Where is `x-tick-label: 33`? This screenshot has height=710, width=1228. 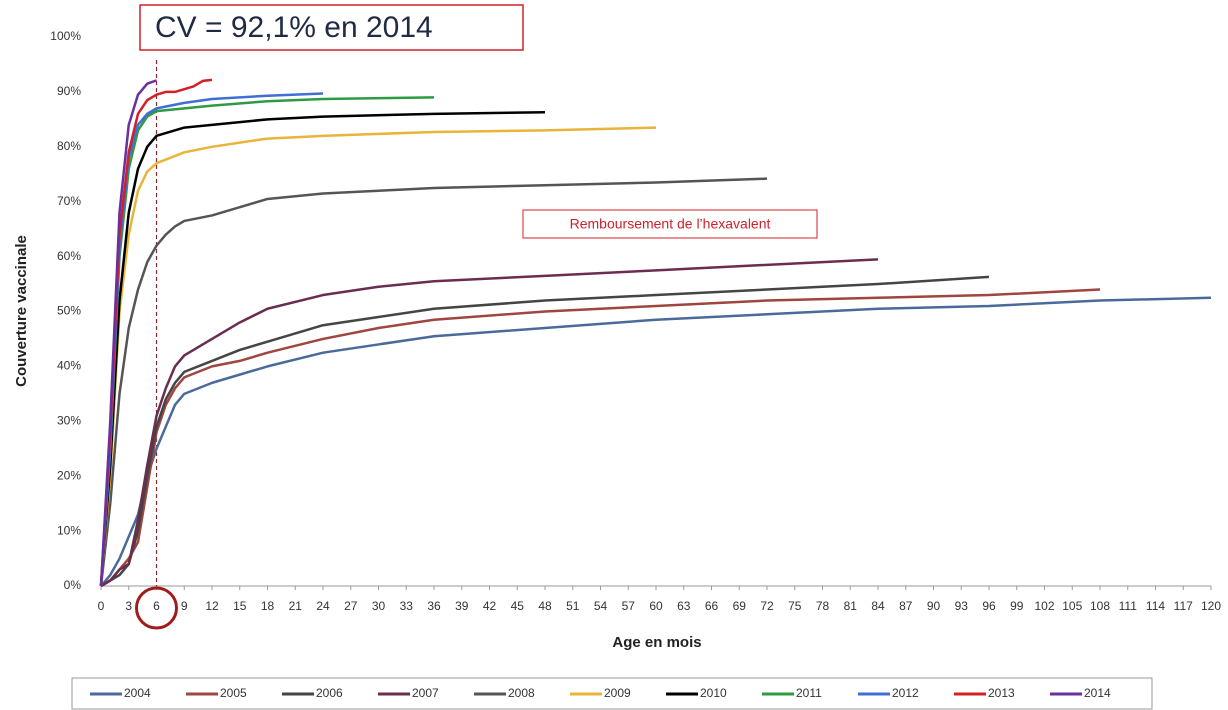 x-tick-label: 33 is located at coordinates (407, 606).